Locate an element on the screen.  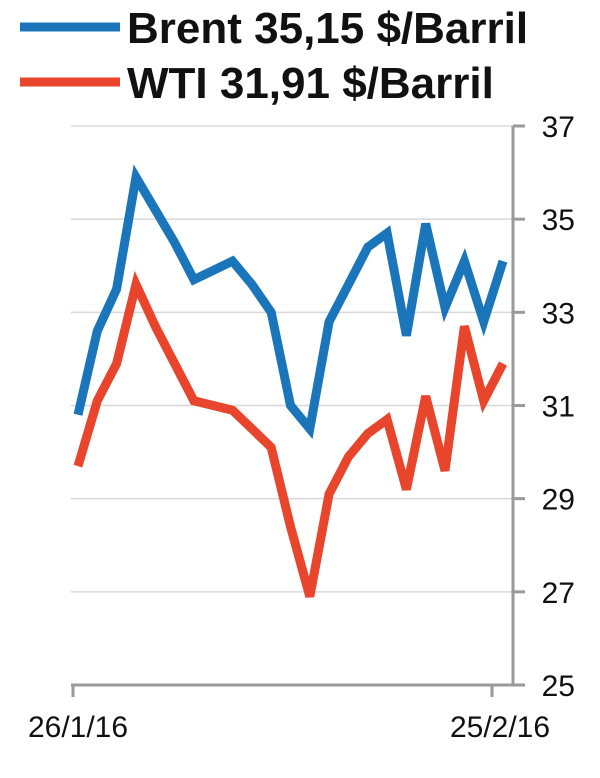
y-axis-ticks: 37 35 33 31 29 27 25 is located at coordinates (544, 407).